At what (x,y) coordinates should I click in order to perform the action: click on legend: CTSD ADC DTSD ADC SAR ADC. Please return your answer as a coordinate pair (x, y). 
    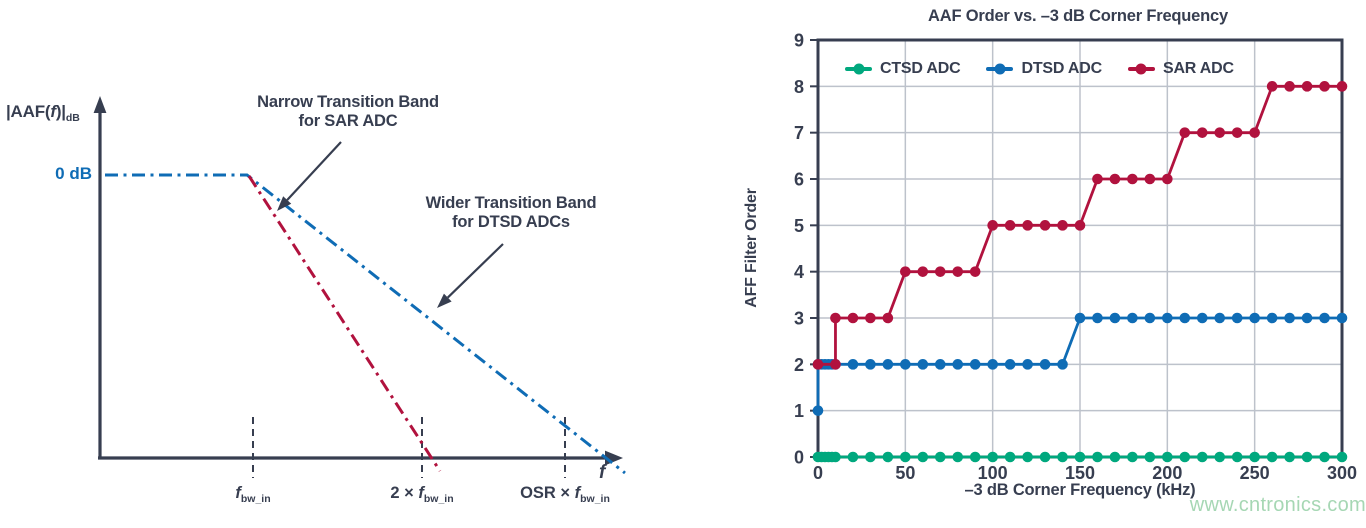
    Looking at the image, I should click on (1039, 69).